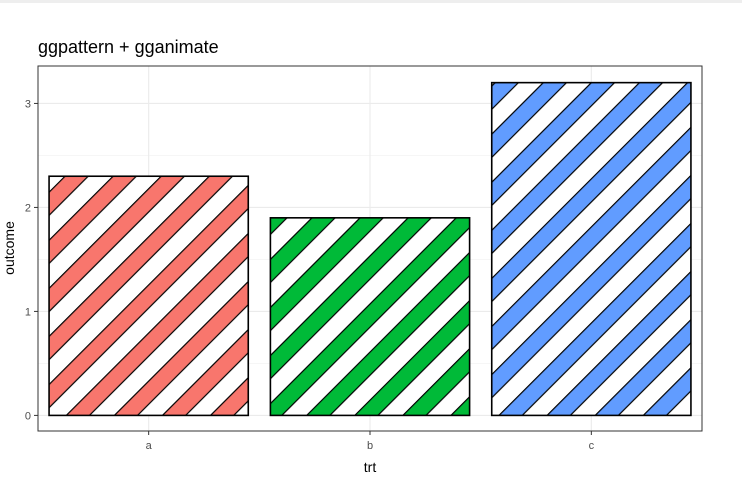 Image resolution: width=742 pixels, height=494 pixels. What do you see at coordinates (370, 446) in the screenshot?
I see `x-tick-label: b` at bounding box center [370, 446].